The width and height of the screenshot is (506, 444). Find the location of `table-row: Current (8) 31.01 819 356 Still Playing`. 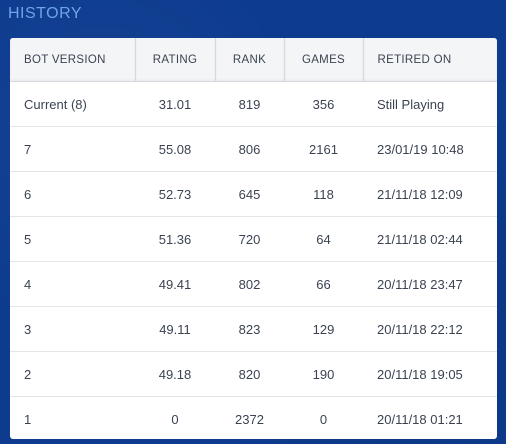

table-row: Current (8) 31.01 819 356 Still Playing is located at coordinates (253, 104).